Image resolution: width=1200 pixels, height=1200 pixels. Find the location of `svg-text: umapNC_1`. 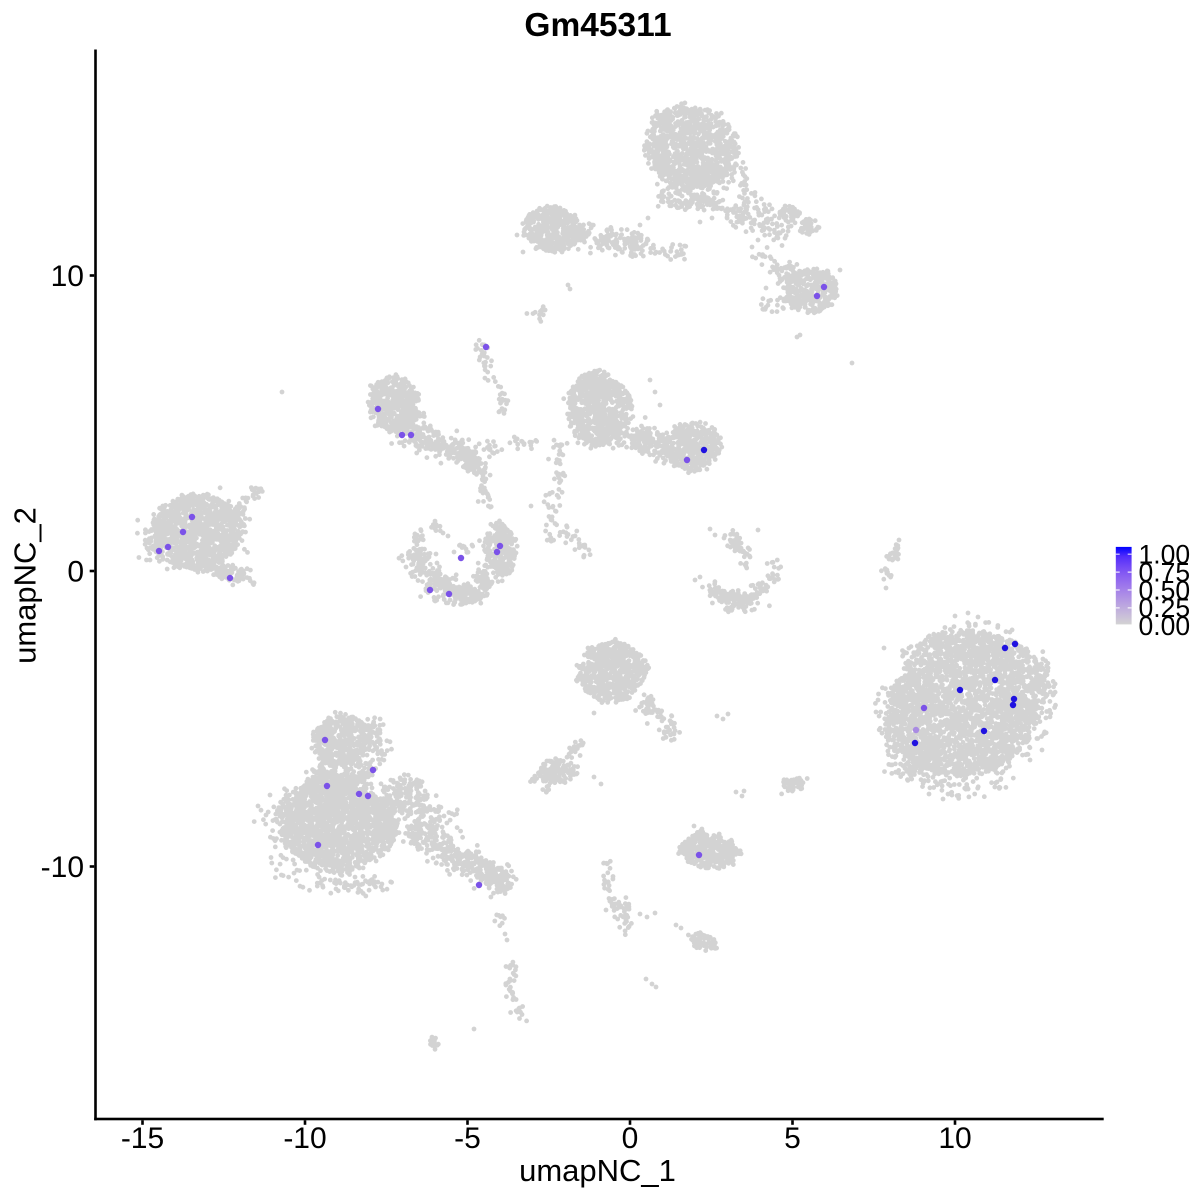

svg-text: umapNC_1 is located at coordinates (597, 1170).